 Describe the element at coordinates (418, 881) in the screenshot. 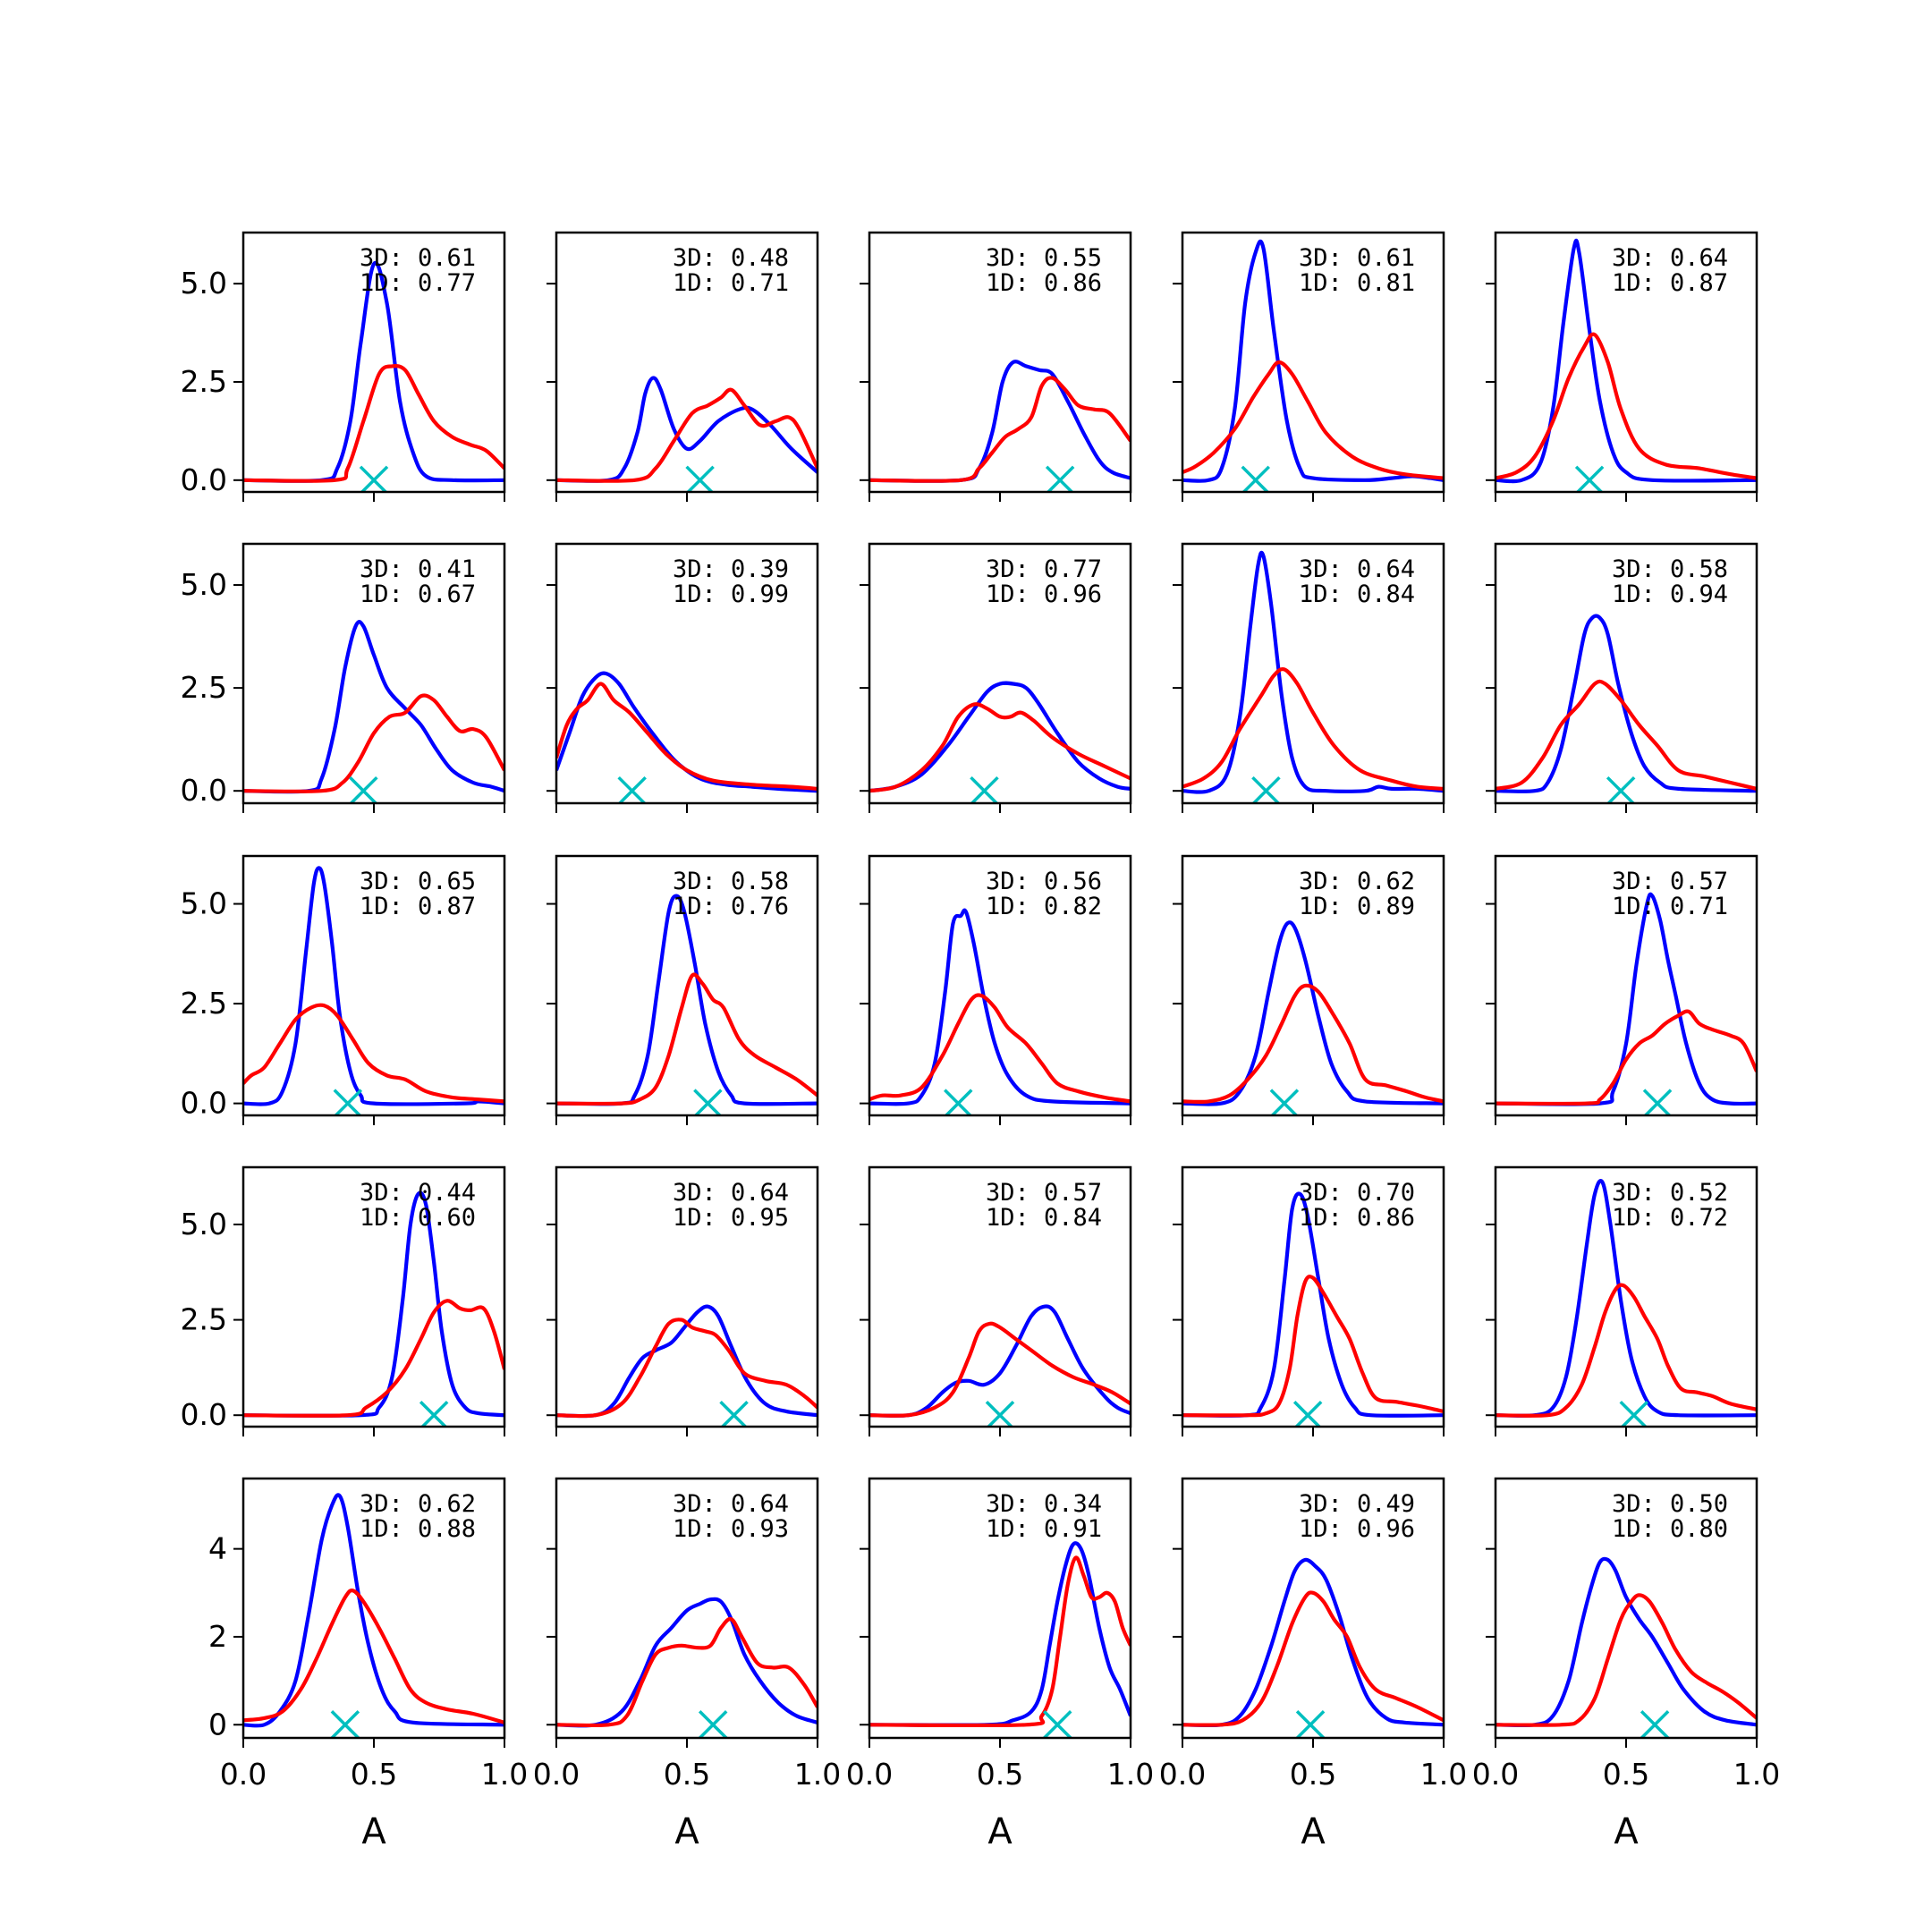

I see `annotation-3d: 3D: 0.65` at that location.